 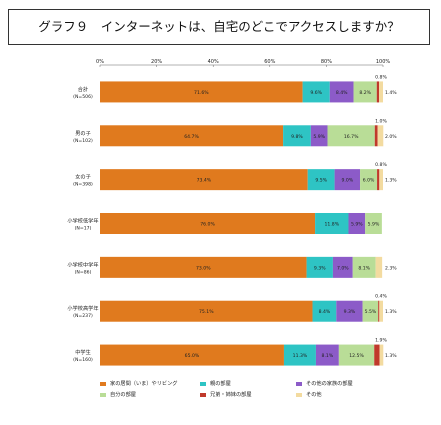 What do you see at coordinates (329, 384) in the screenshot?
I see `legend-label: その他の家族の部屋` at bounding box center [329, 384].